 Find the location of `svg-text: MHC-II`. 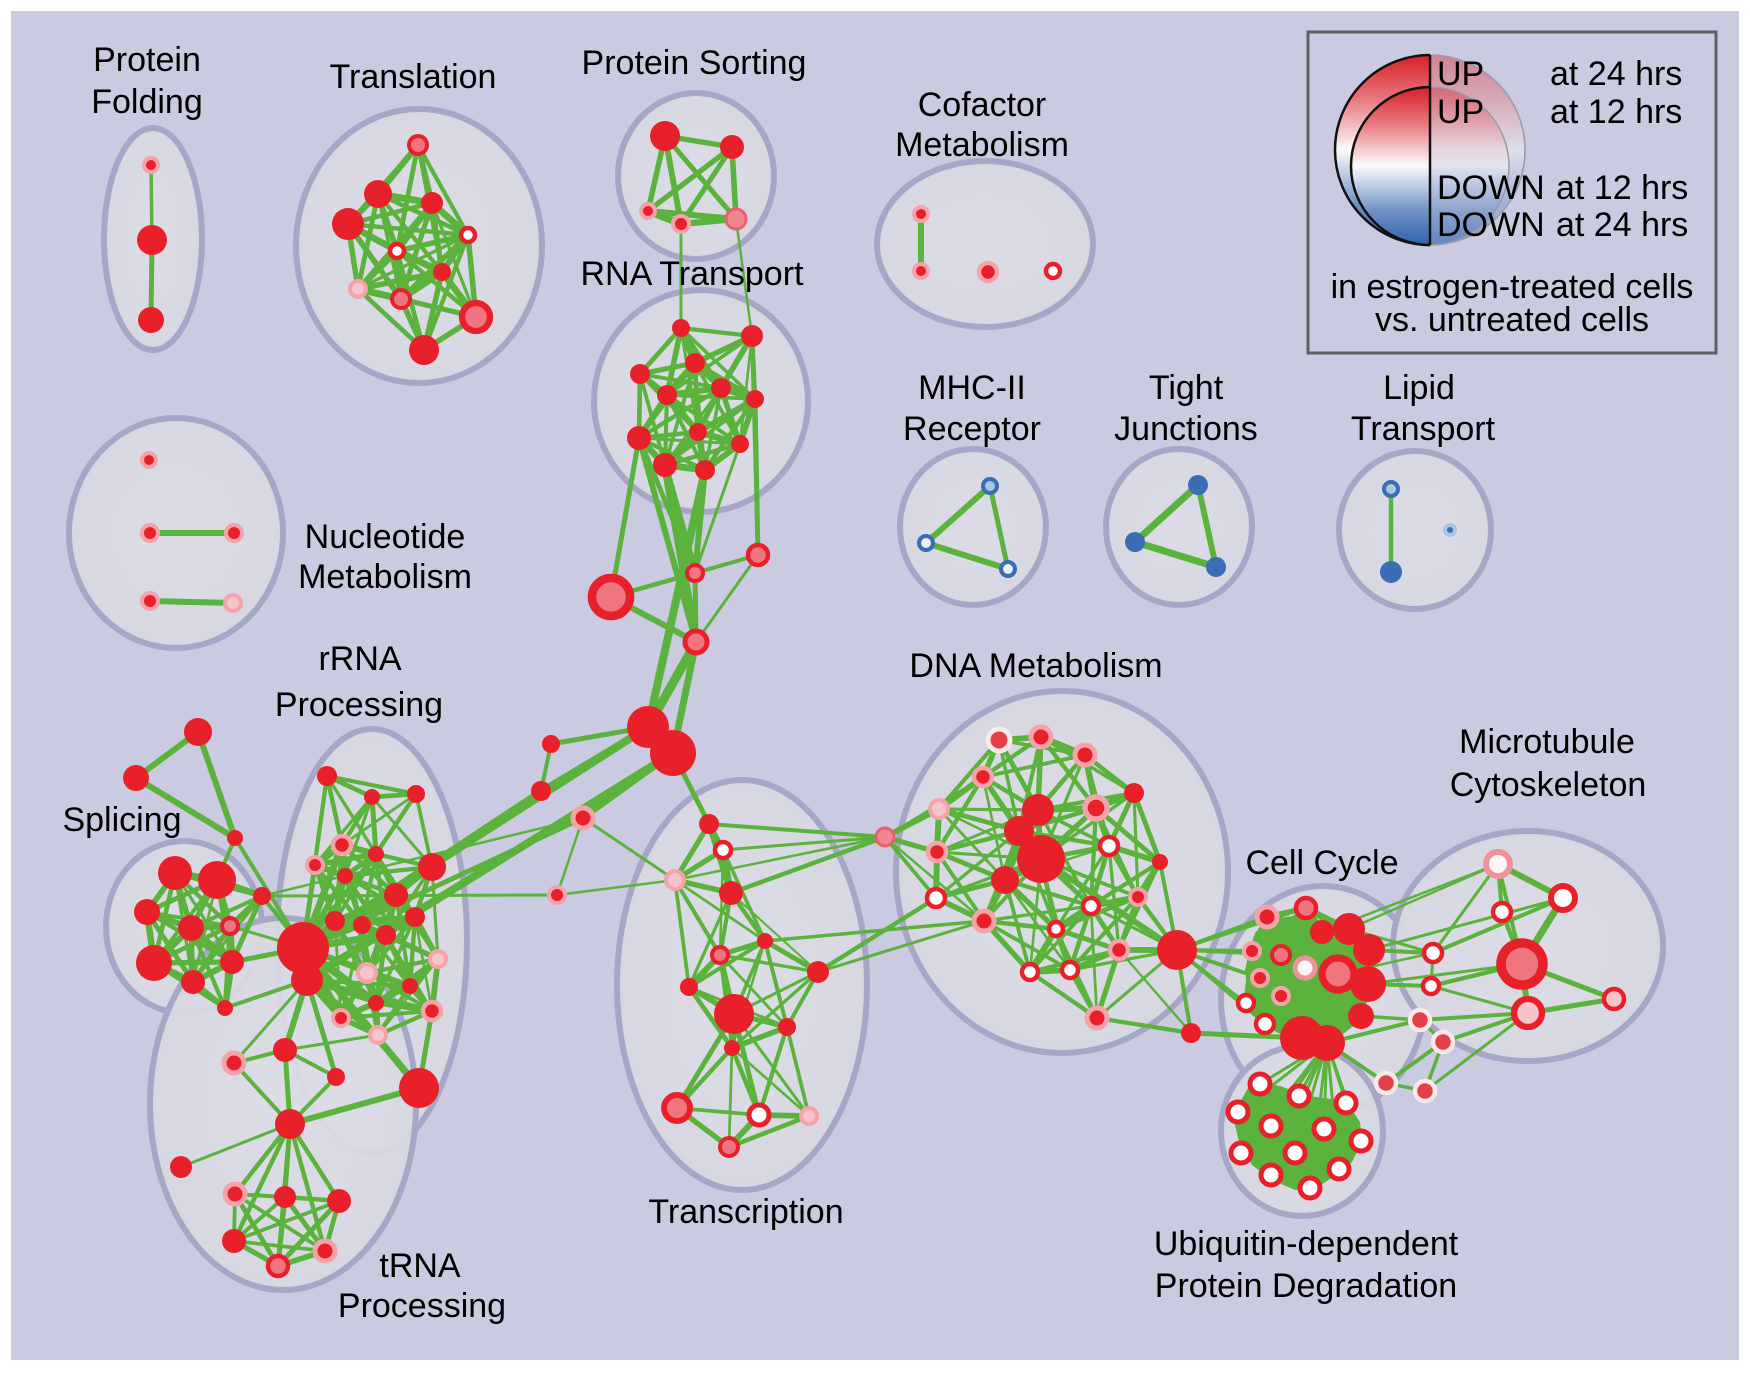

svg-text: MHC-II is located at coordinates (972, 388).